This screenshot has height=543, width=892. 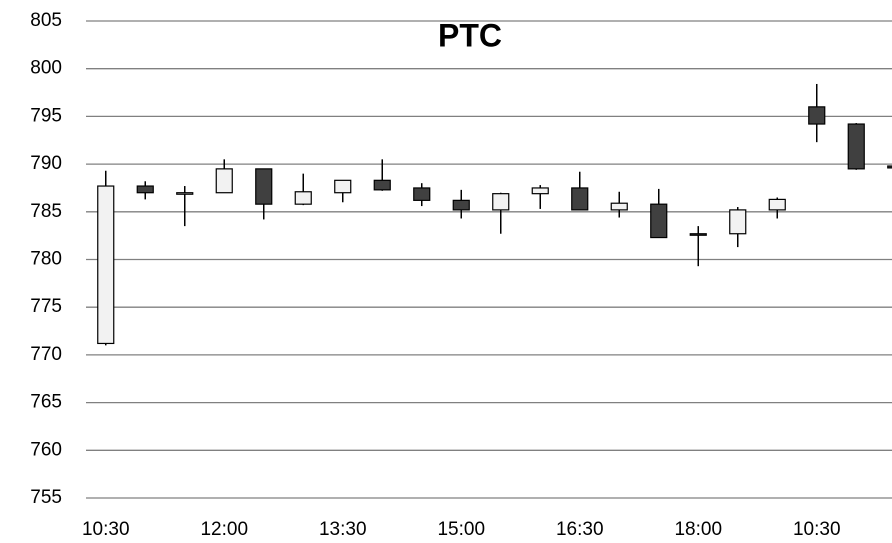 I want to click on y-tick-label: 770, so click(x=46, y=354).